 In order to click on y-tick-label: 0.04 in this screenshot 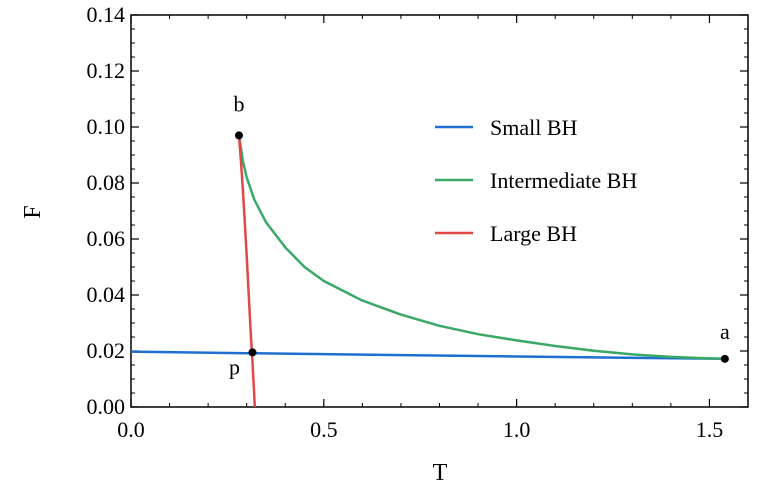, I will do `click(106, 294)`.